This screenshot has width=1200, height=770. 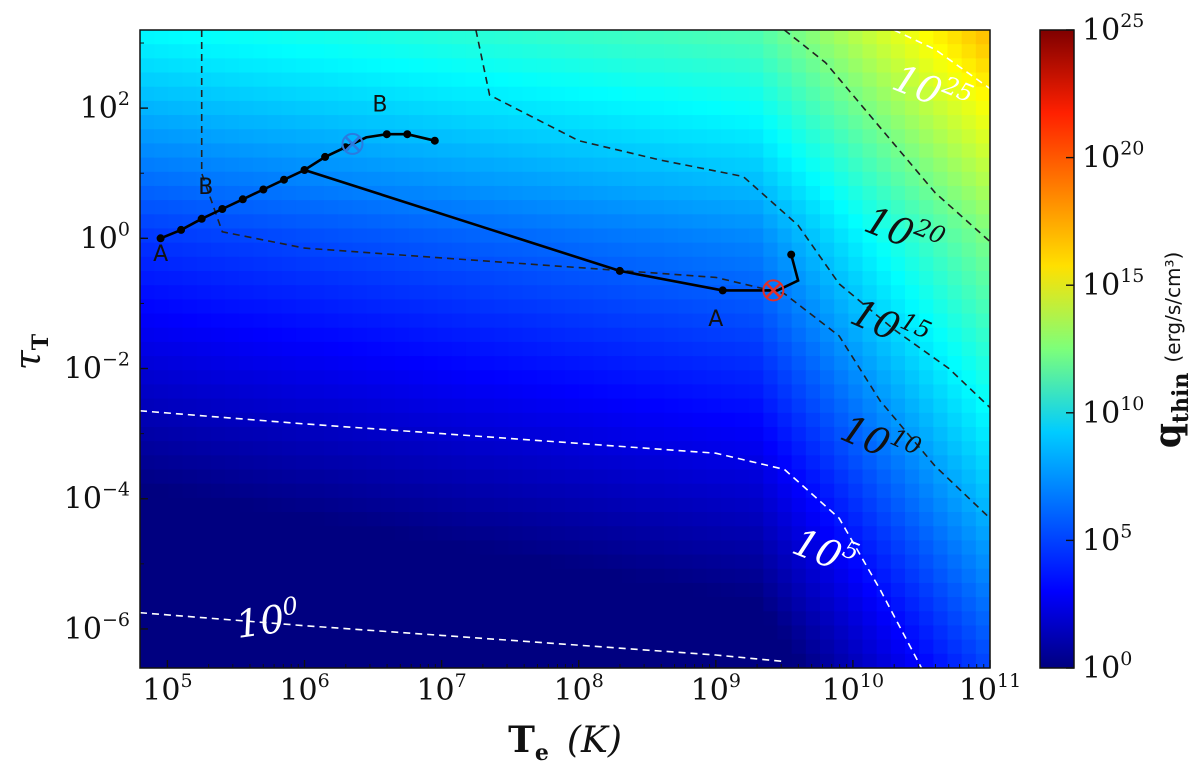 I want to click on tick-exp: 20, so click(x=1132, y=149).